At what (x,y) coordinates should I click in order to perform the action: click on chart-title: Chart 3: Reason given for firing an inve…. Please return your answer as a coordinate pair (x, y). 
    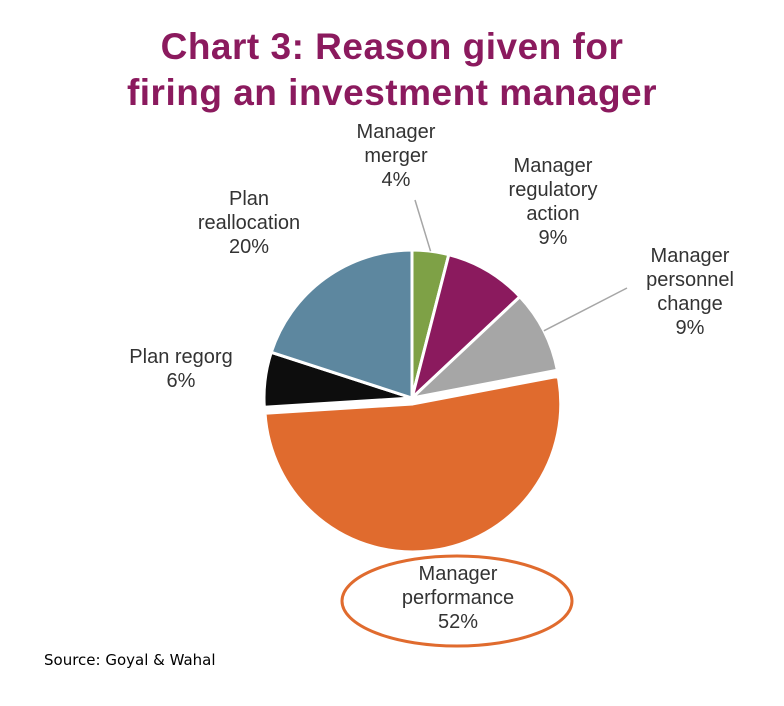
    Looking at the image, I should click on (392, 70).